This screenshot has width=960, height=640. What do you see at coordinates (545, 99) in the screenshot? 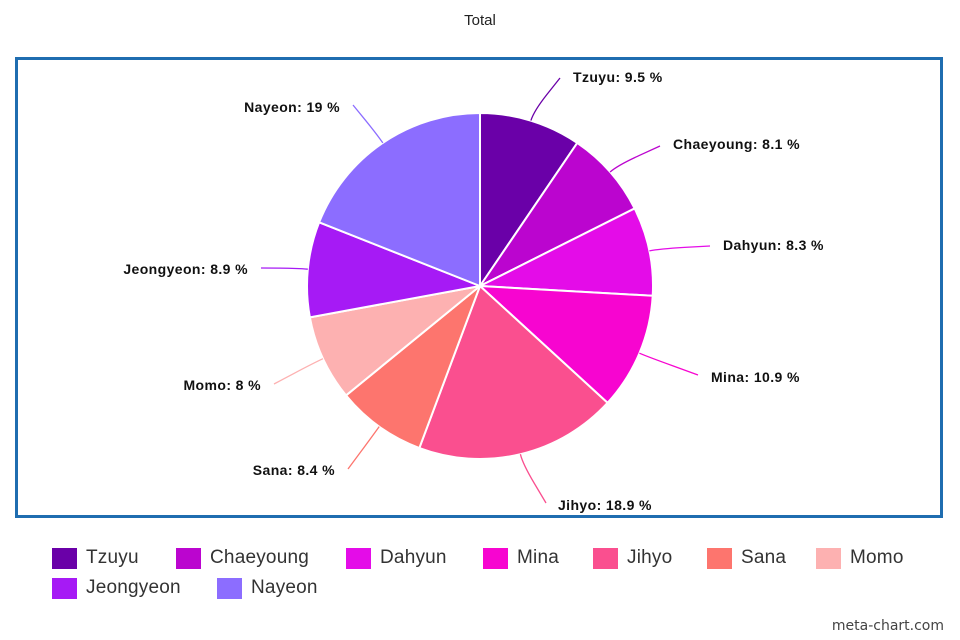
I see `leader-line-tzuyu` at bounding box center [545, 99].